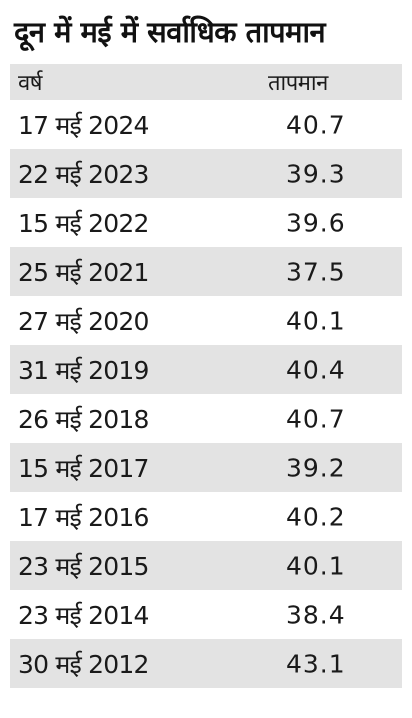 The height and width of the screenshot is (718, 412). What do you see at coordinates (316, 663) in the screenshot?
I see `temperature-cell: 43.1` at bounding box center [316, 663].